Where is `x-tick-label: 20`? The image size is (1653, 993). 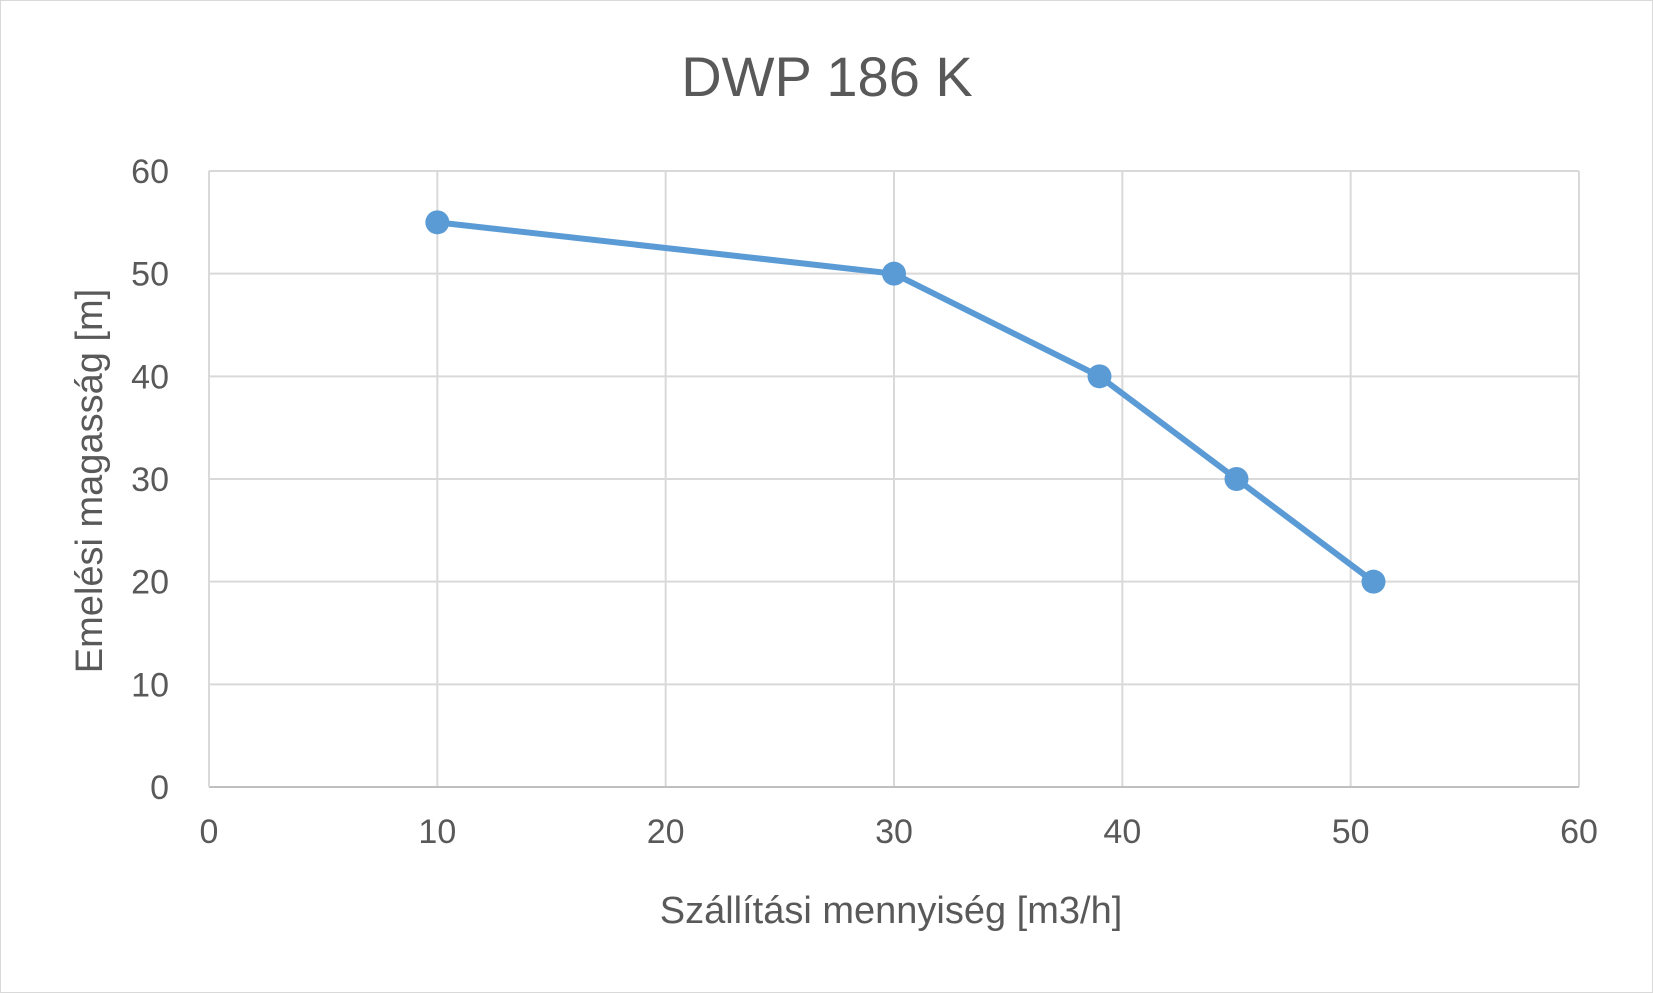 x-tick-label: 20 is located at coordinates (666, 832).